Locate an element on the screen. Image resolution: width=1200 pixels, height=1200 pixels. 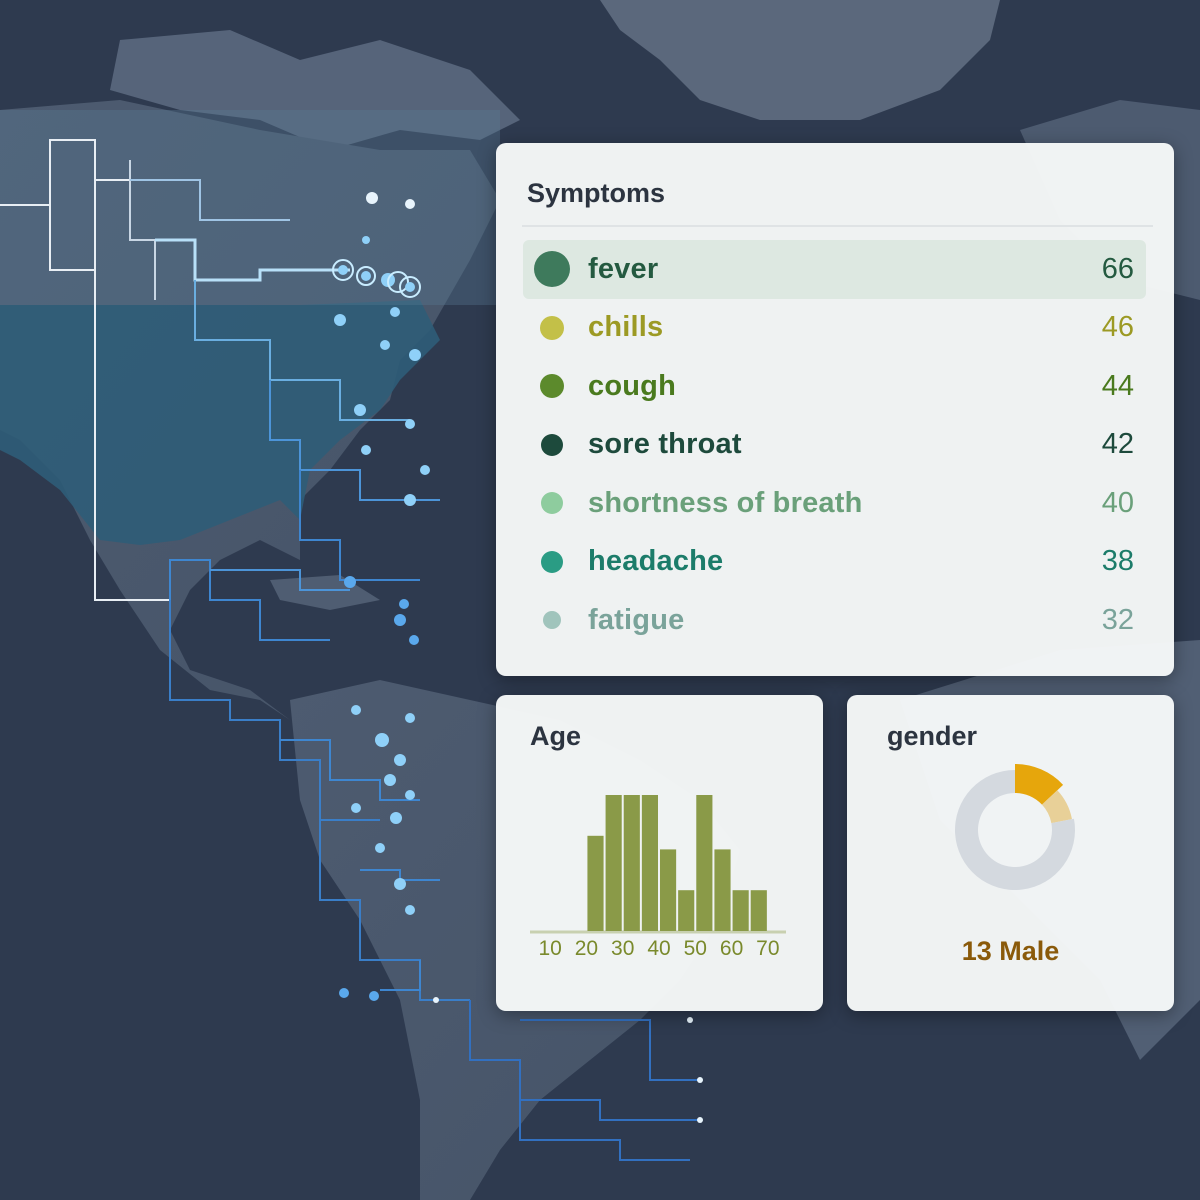
gender-donut-chart is located at coordinates (1010, 853).